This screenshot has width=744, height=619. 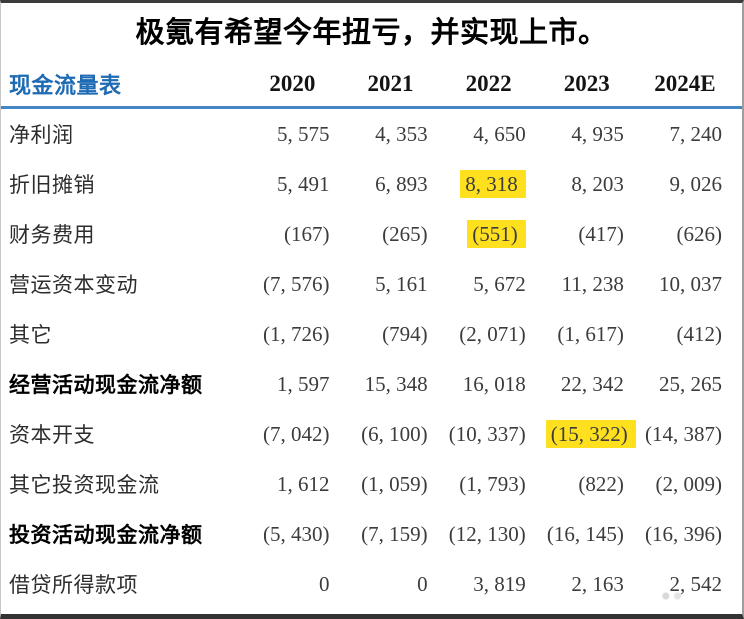 What do you see at coordinates (699, 233) in the screenshot?
I see `cell-value: (626)` at bounding box center [699, 233].